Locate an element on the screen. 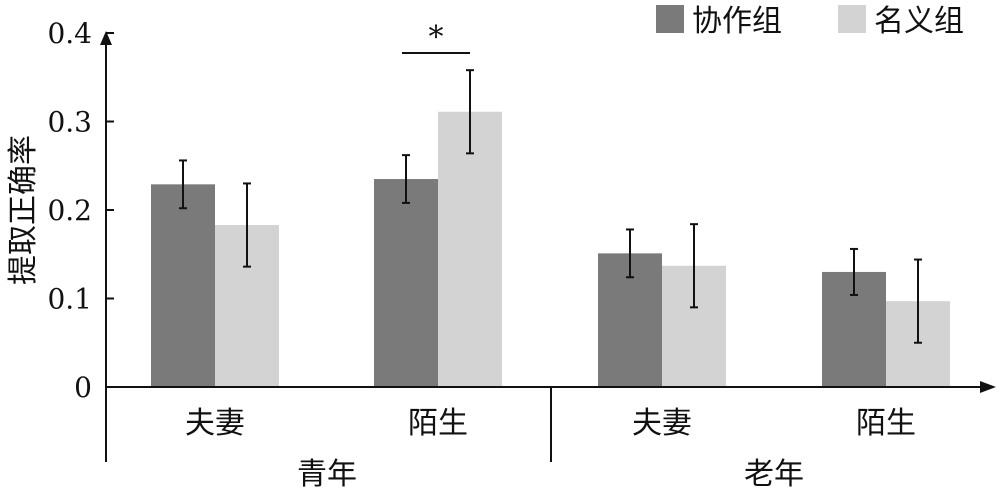  y-tick-label: 0.3 is located at coordinates (69, 122).